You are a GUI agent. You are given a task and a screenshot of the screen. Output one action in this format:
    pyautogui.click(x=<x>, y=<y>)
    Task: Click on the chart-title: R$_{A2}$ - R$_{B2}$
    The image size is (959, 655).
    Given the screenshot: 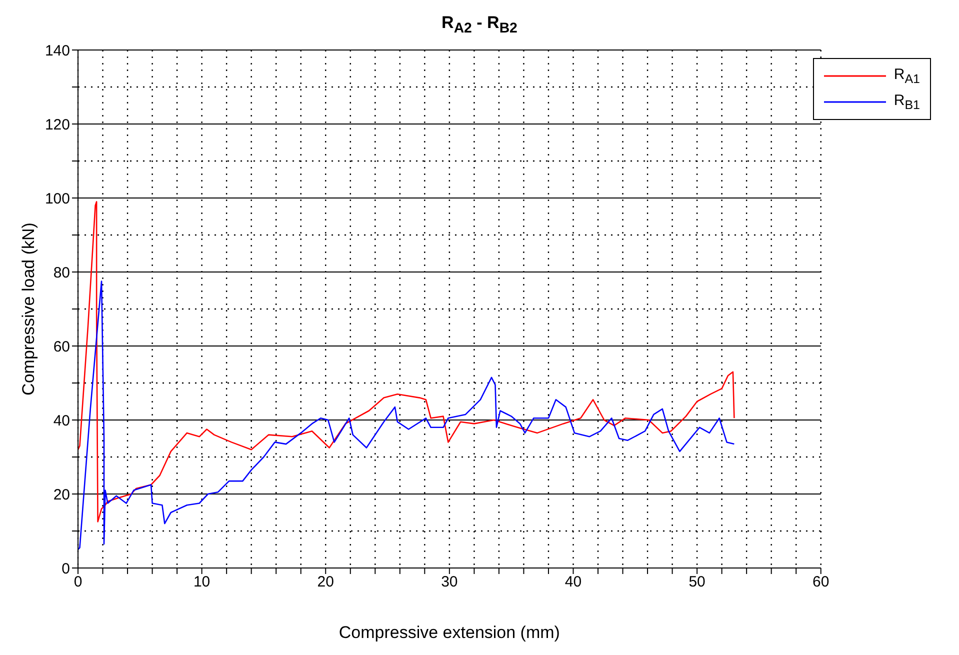 What is the action you would take?
    pyautogui.click(x=480, y=24)
    